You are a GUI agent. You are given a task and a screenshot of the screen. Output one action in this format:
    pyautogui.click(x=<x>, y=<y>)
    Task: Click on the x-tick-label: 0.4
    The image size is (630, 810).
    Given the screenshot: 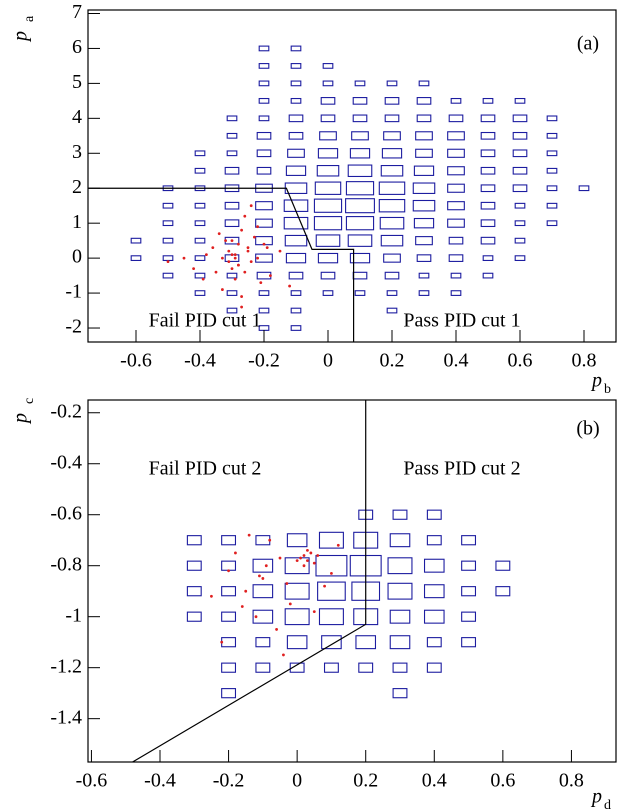 What is the action you would take?
    pyautogui.click(x=434, y=781)
    